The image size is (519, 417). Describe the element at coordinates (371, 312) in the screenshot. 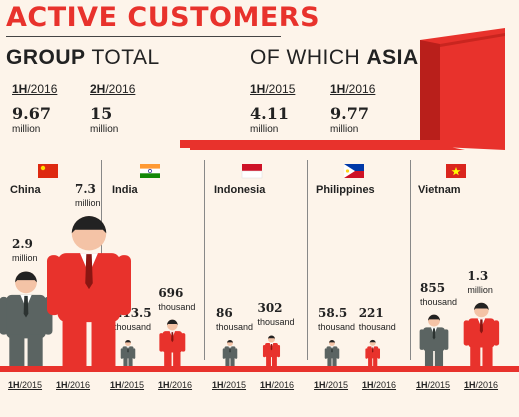

I see `data-label: 221` at that location.